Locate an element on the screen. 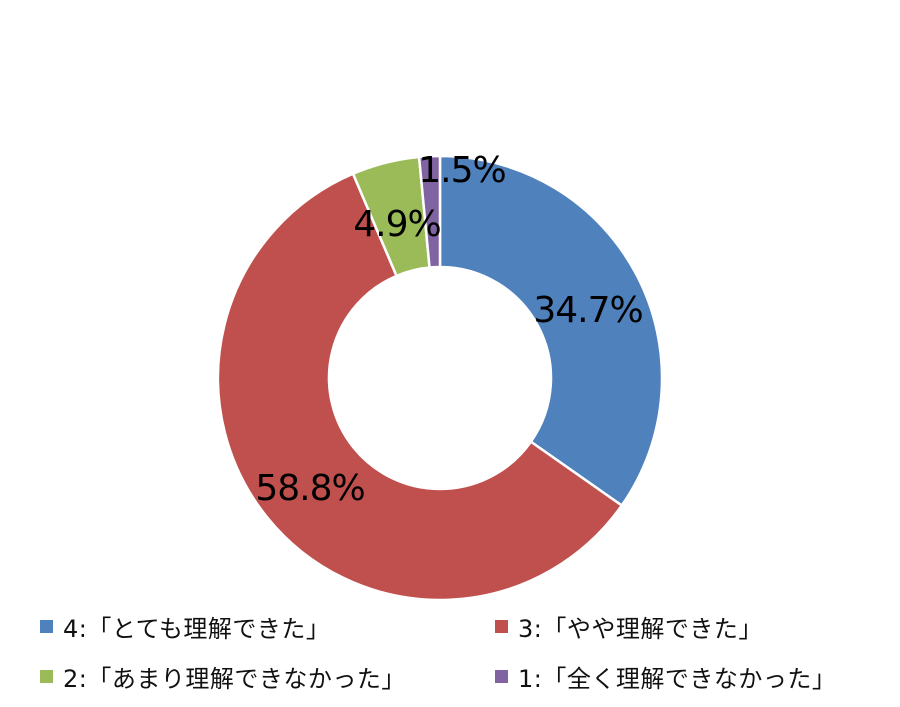 This screenshot has width=900, height=707. legend-label-1: 1:「全く理解できなかった」 is located at coordinates (677, 678).